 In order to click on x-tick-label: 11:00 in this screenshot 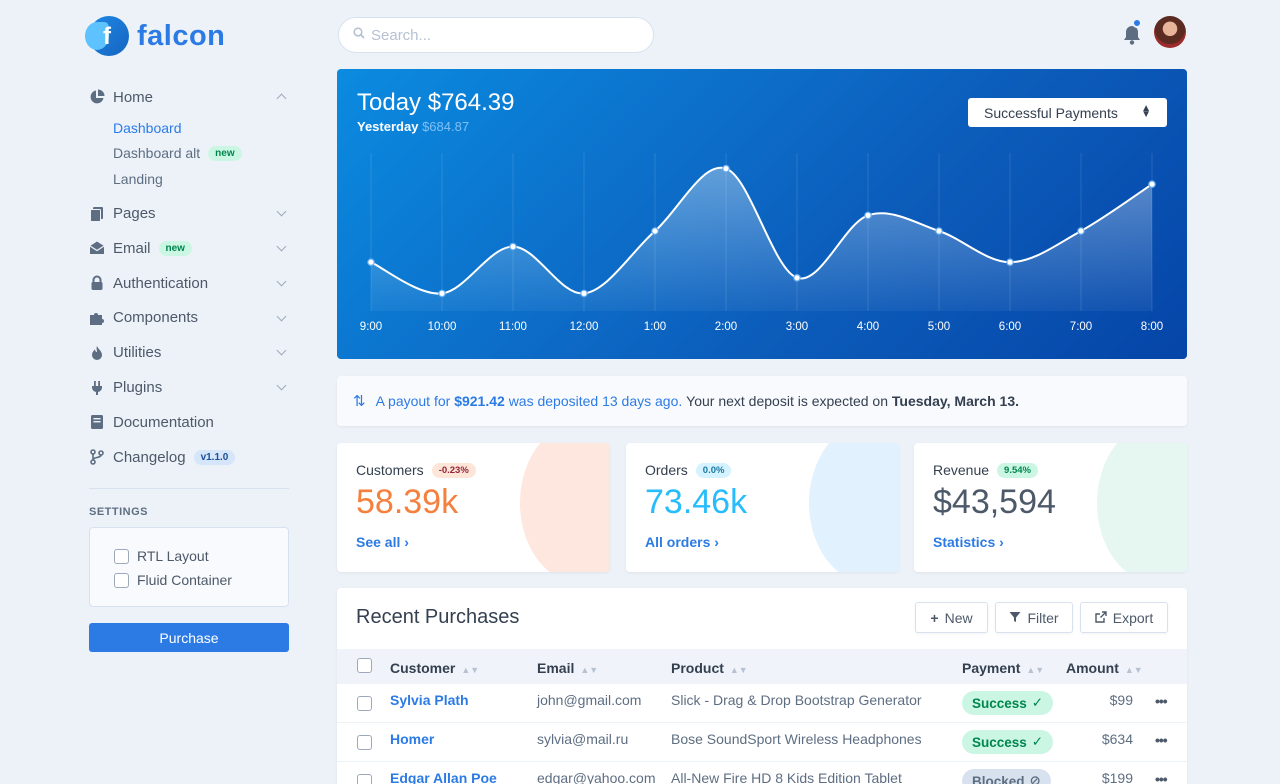, I will do `click(513, 327)`.